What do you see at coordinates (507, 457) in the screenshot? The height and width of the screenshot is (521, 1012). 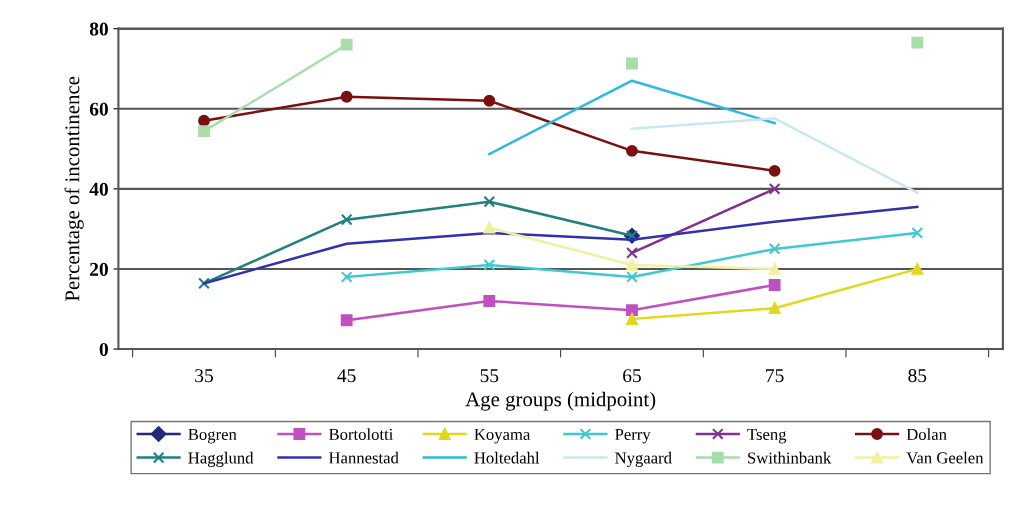 I see `legend-label: Holtedahl` at bounding box center [507, 457].